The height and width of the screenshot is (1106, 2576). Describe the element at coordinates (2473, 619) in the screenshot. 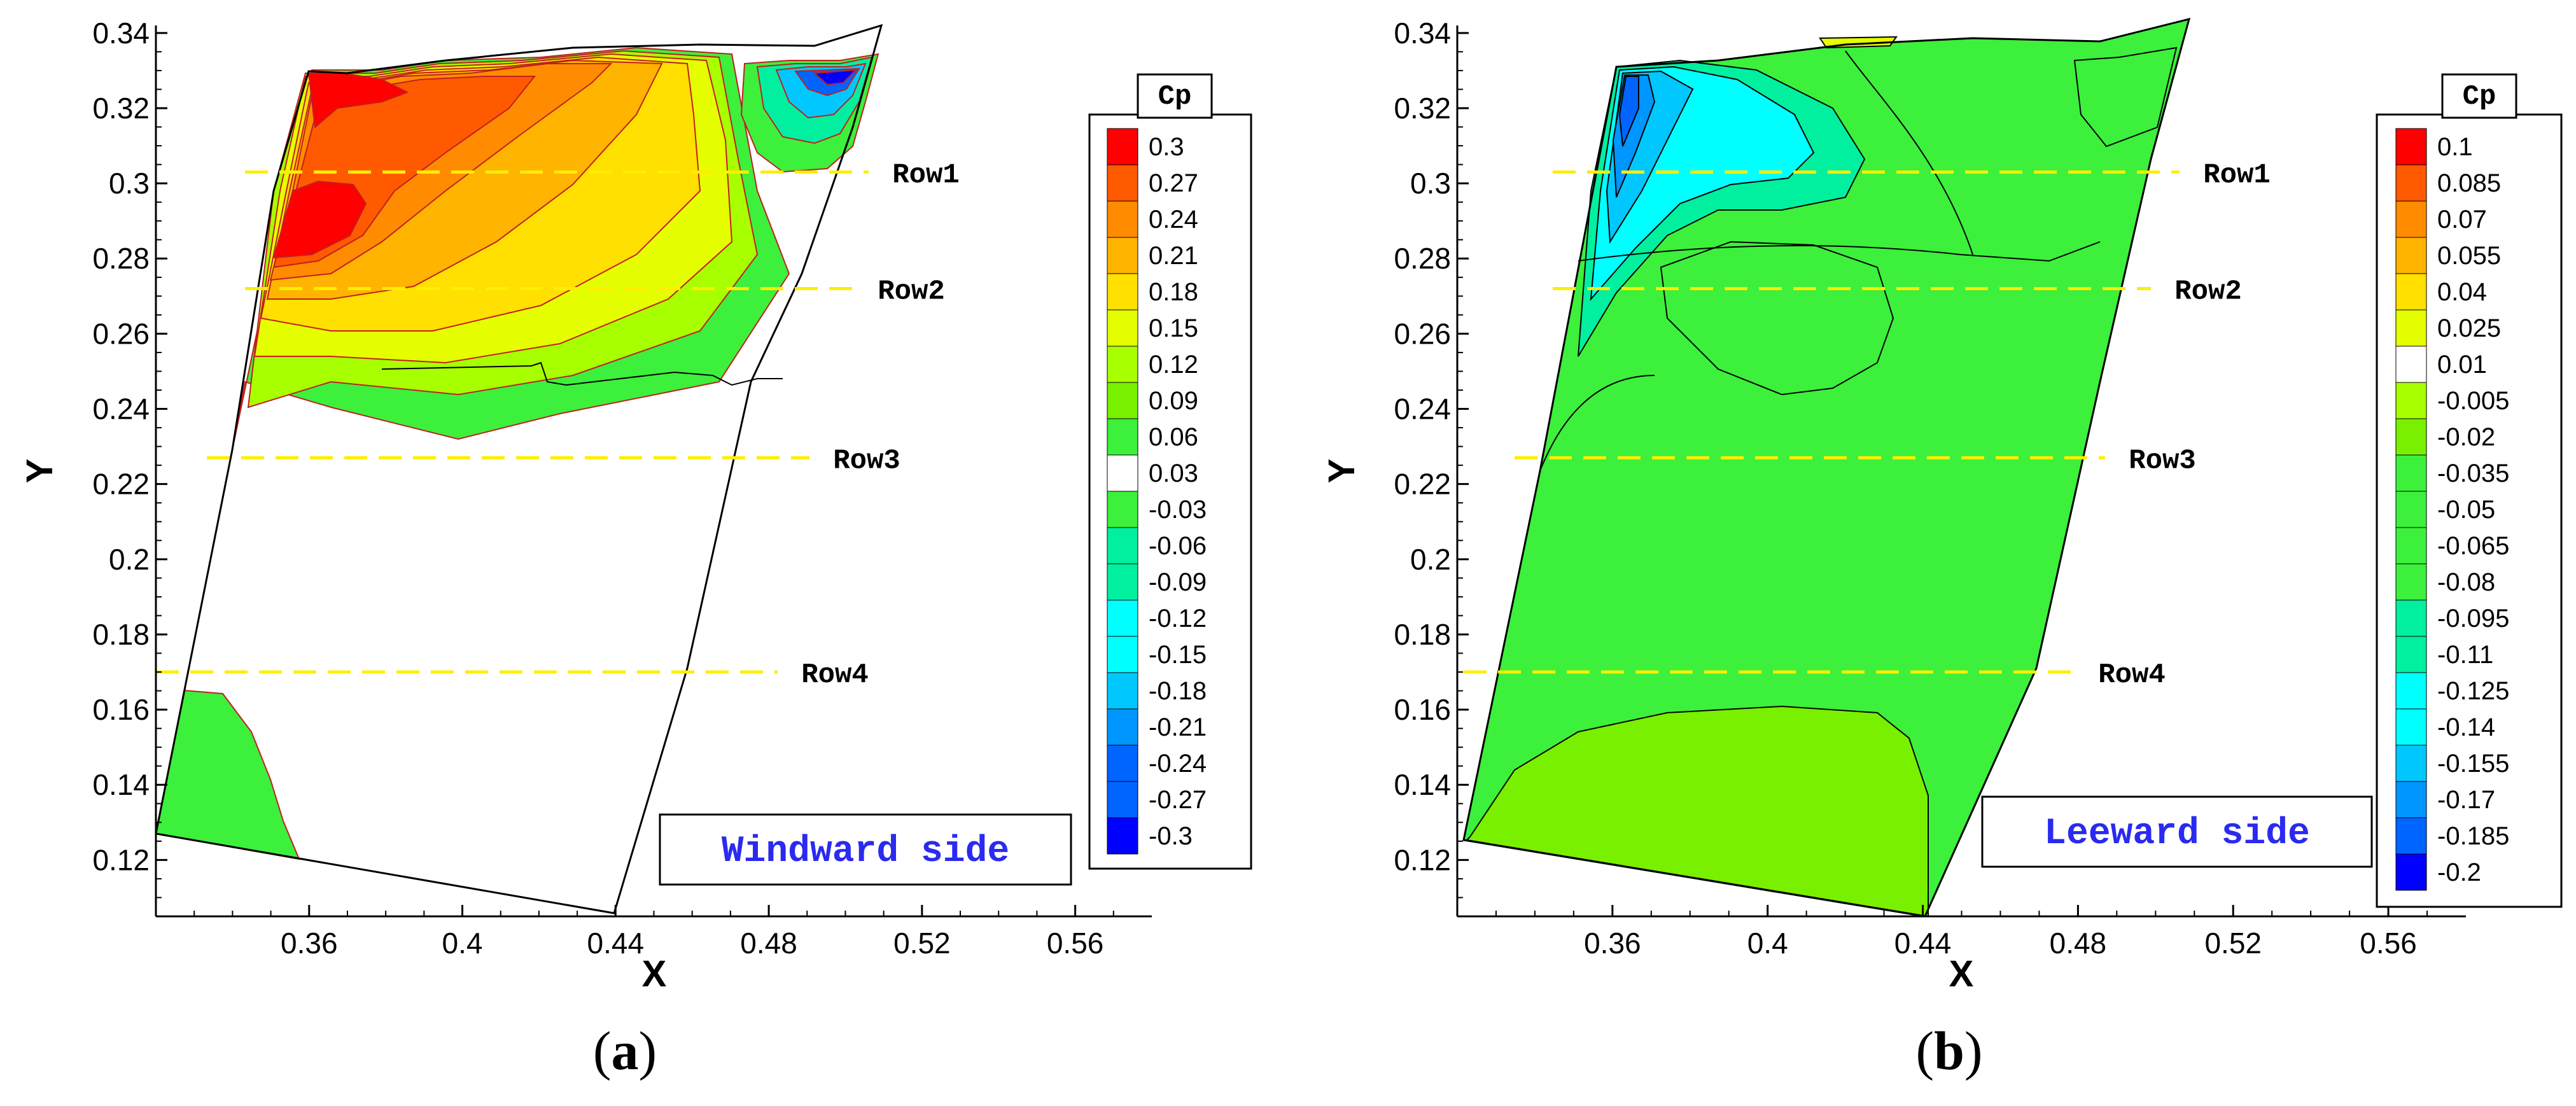

I see `legend-label: -0.095` at that location.